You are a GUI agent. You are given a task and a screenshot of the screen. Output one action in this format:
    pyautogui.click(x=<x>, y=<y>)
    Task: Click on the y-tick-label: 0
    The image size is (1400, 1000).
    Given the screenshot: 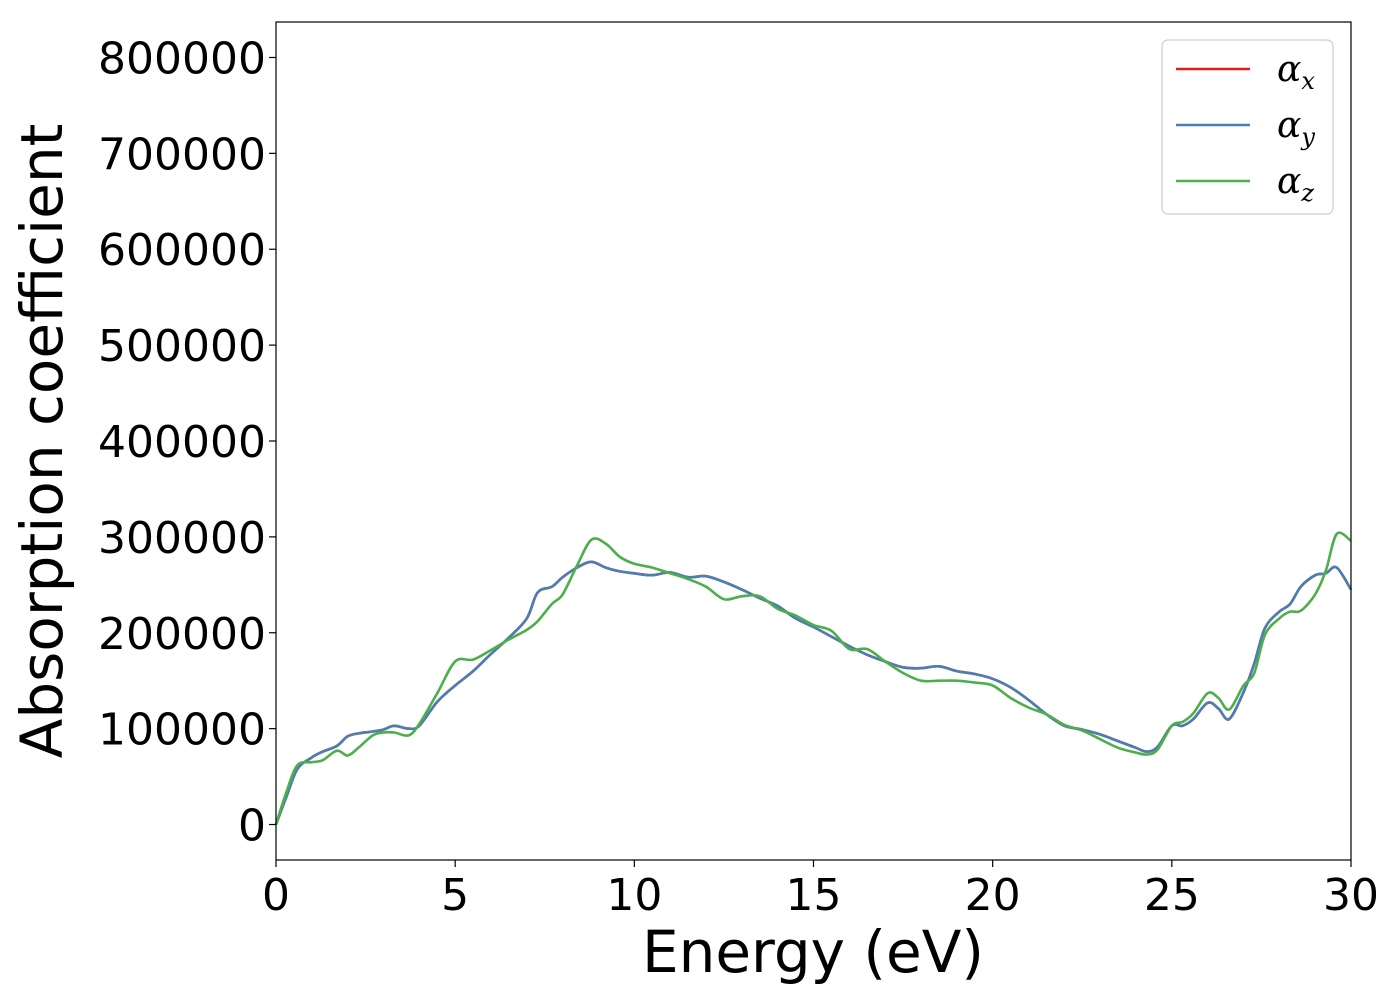 What is the action you would take?
    pyautogui.click(x=252, y=826)
    